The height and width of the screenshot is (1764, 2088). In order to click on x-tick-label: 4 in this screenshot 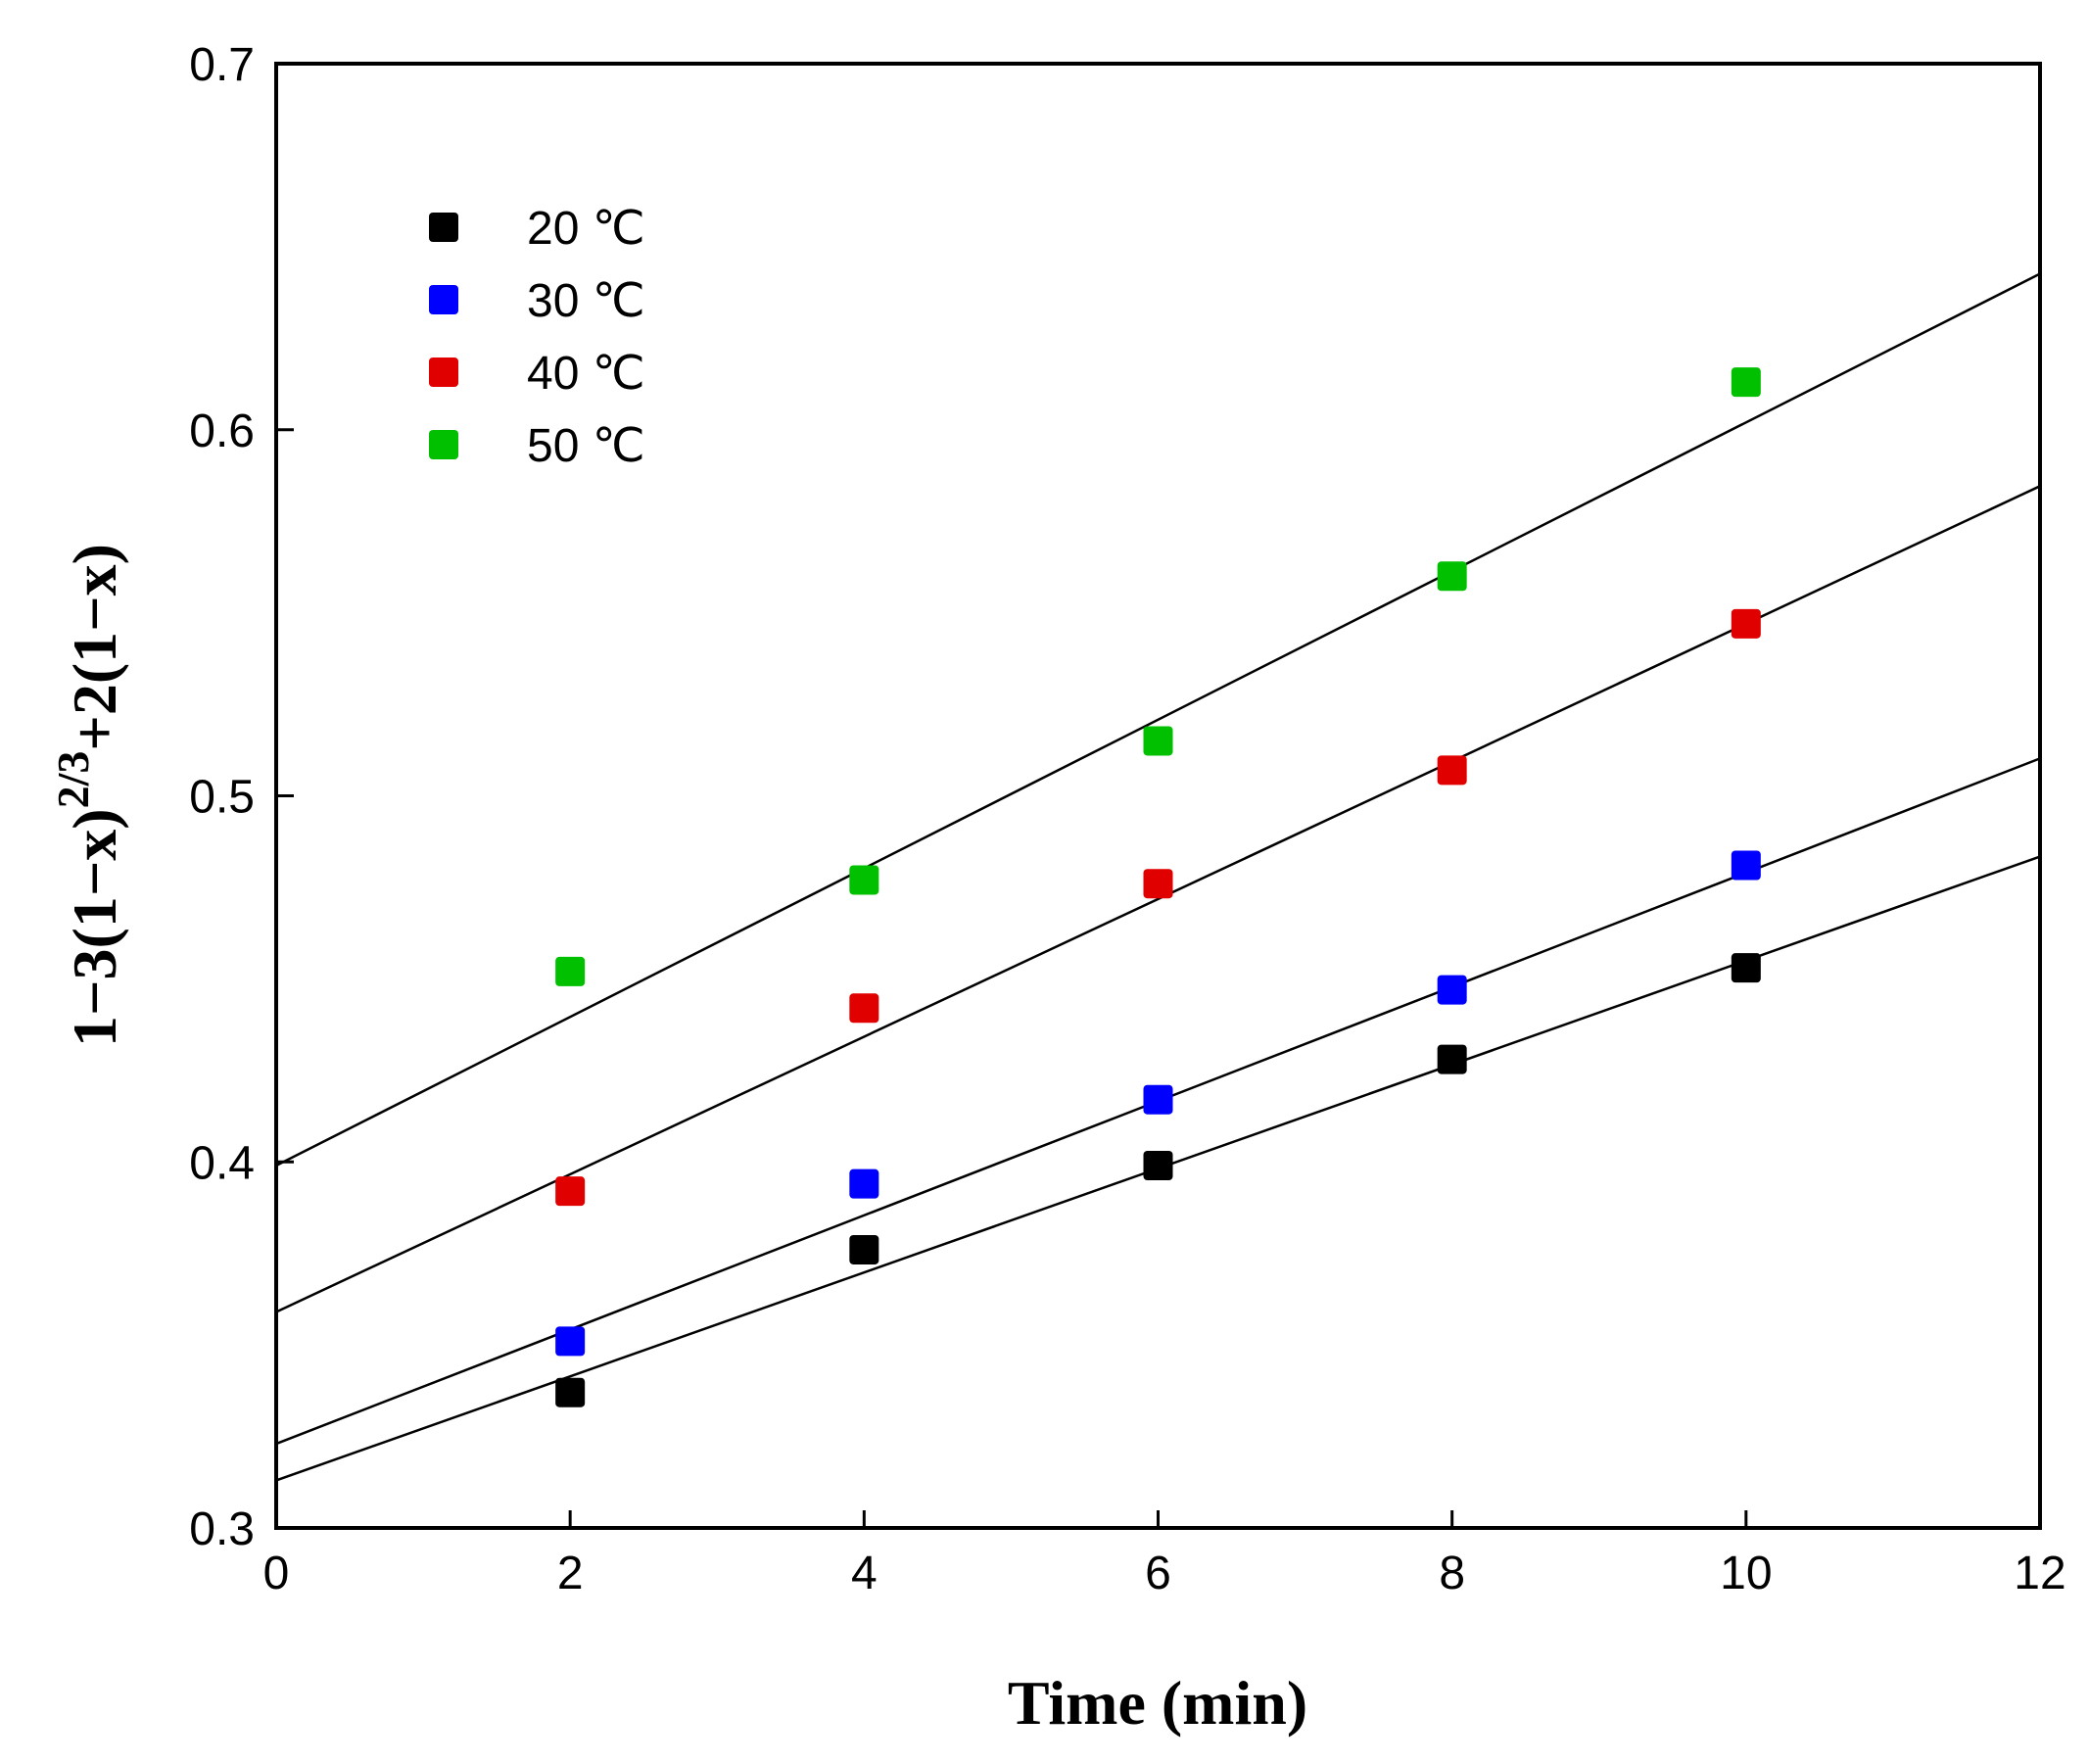, I will do `click(864, 1573)`.